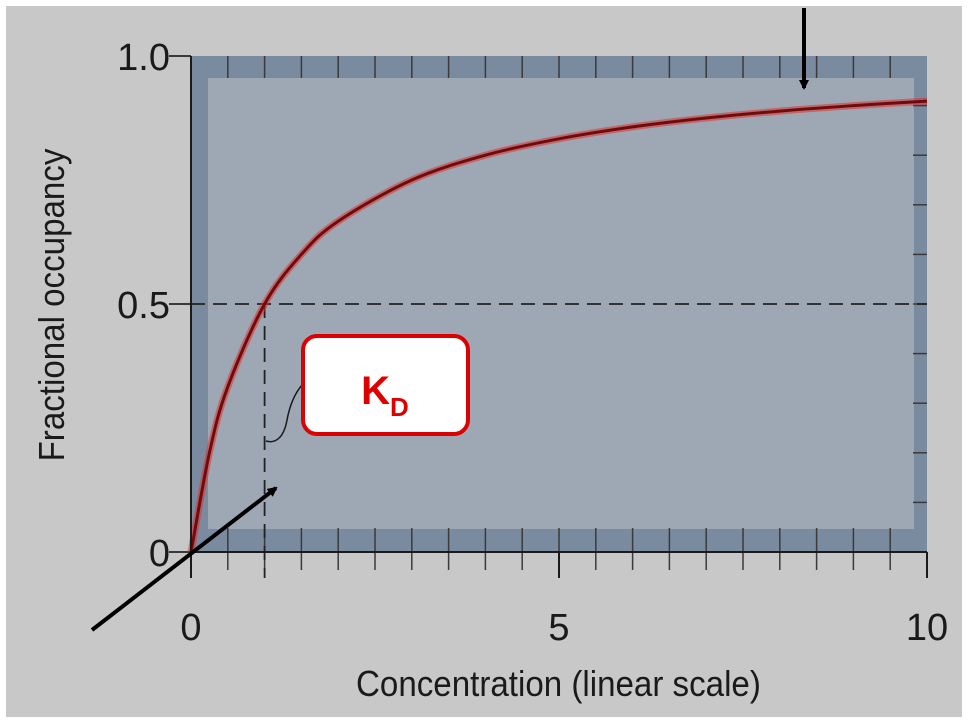 The height and width of the screenshot is (728, 968). Describe the element at coordinates (159, 554) in the screenshot. I see `y-tick-label: 0` at that location.